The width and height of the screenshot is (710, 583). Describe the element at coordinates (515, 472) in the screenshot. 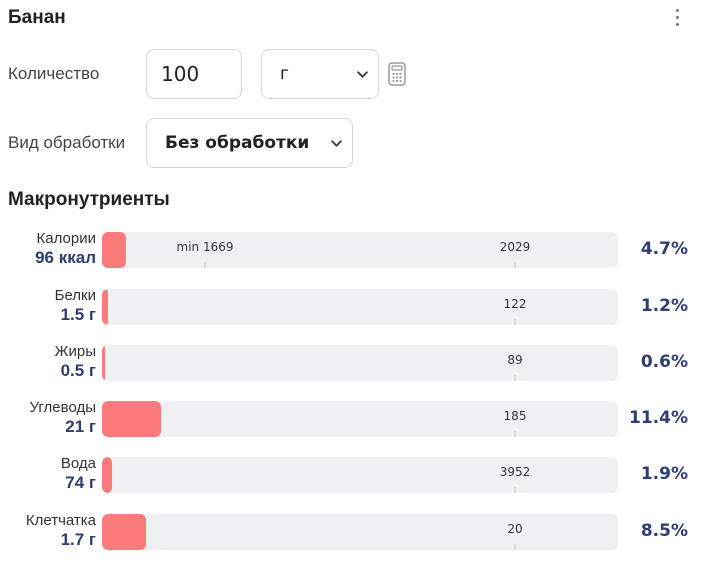

I see `macro-target-label: 3952` at that location.